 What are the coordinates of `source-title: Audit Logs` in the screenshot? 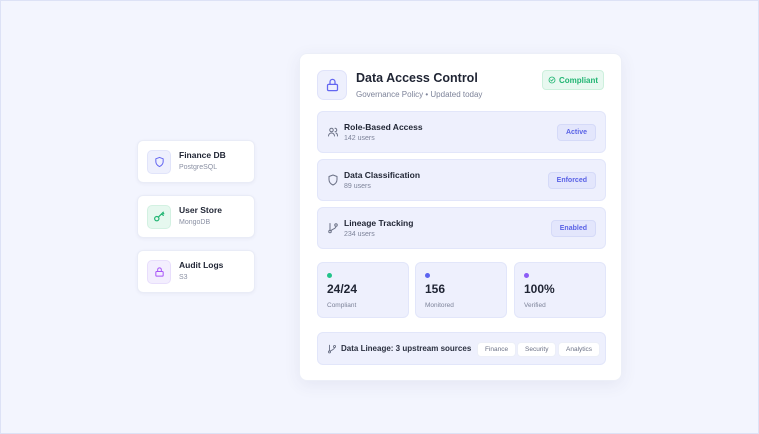 It's located at (201, 265).